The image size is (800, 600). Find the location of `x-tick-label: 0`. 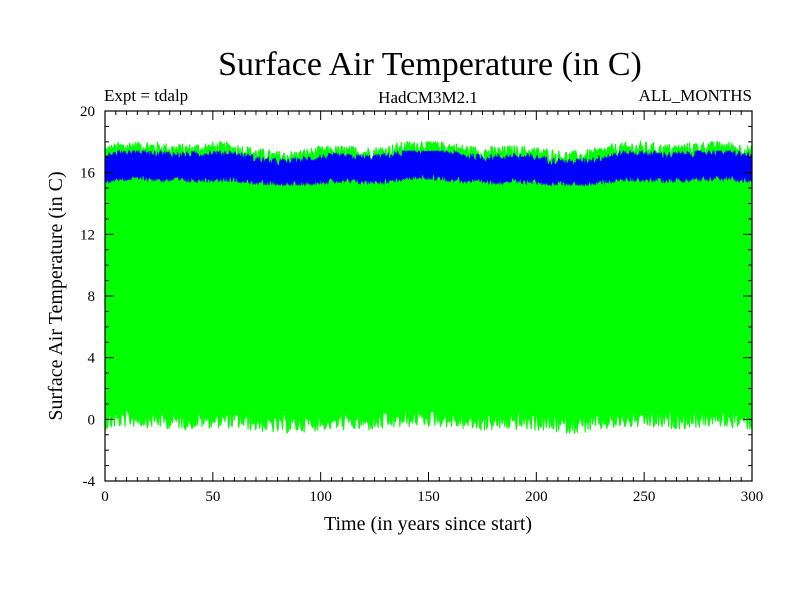

x-tick-label: 0 is located at coordinates (105, 497).